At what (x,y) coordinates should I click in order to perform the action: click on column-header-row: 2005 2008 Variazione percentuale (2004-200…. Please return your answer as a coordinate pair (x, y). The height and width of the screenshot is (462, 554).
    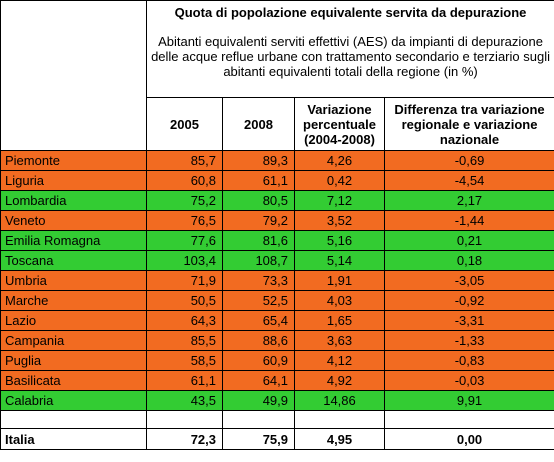
    Looking at the image, I should click on (277, 124).